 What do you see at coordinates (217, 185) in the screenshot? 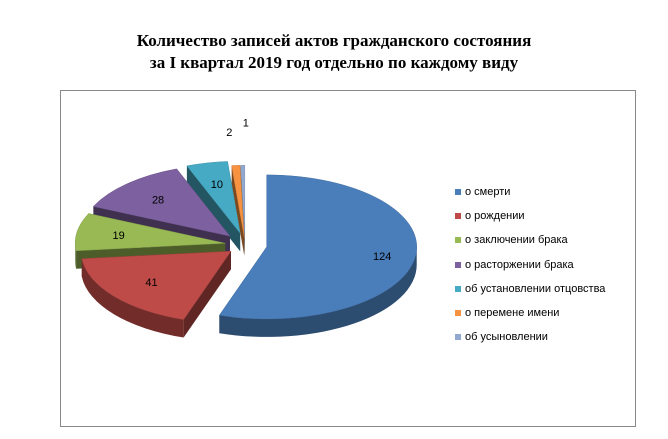
I see `data-label-5: 10` at bounding box center [217, 185].